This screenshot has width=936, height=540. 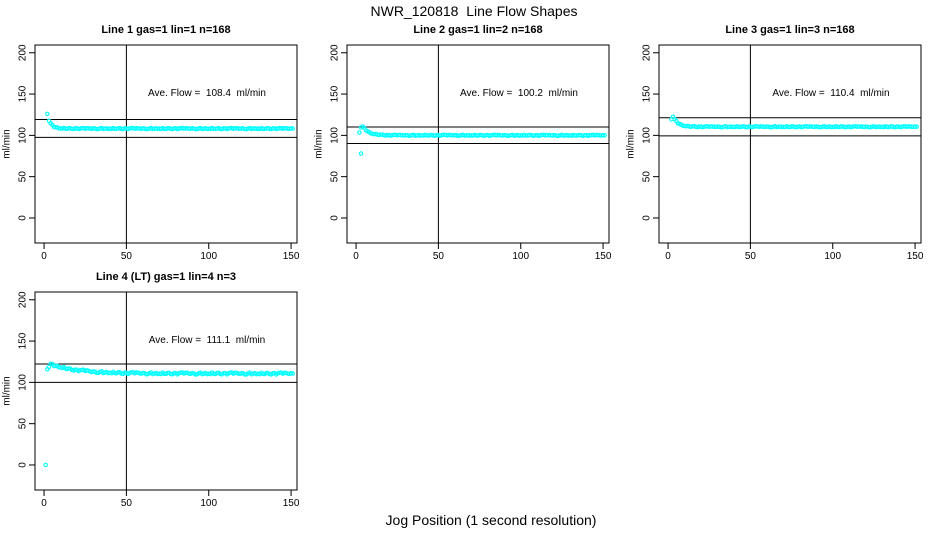 I want to click on y-axis-label-line-3: ml/min, so click(x=631, y=144).